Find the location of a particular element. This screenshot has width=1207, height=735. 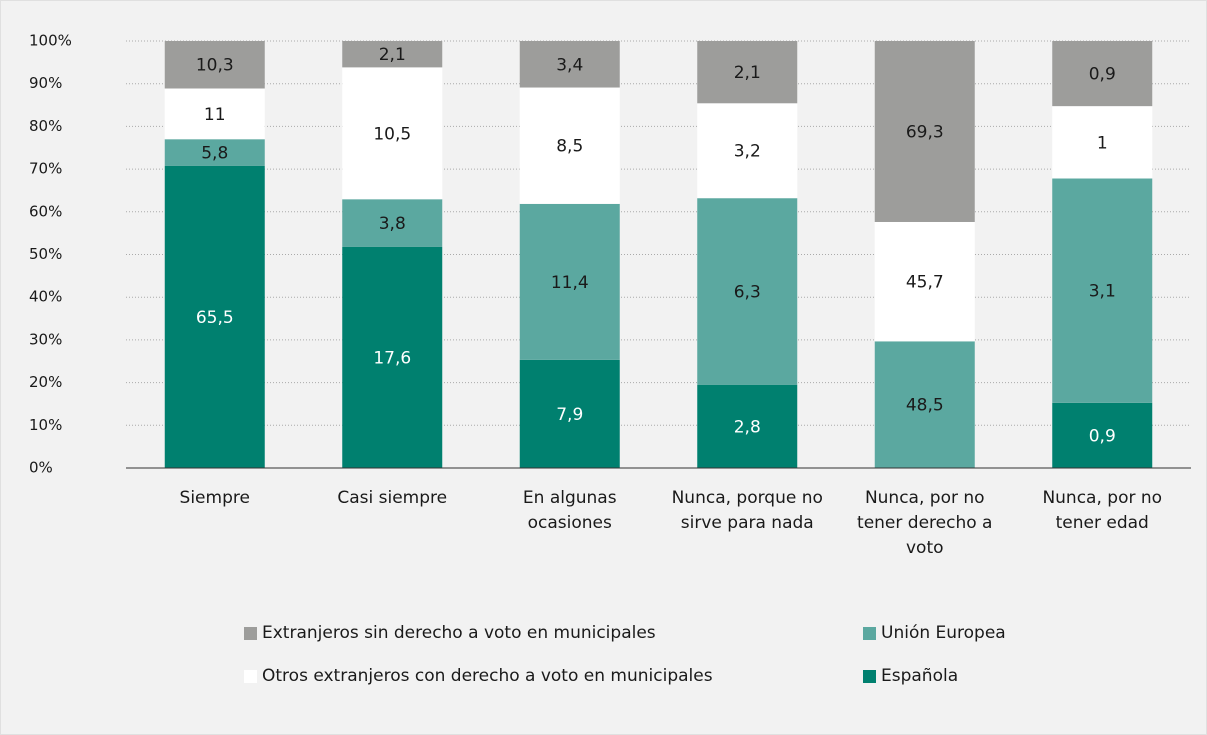

y-tick-label: 20% is located at coordinates (45, 382).